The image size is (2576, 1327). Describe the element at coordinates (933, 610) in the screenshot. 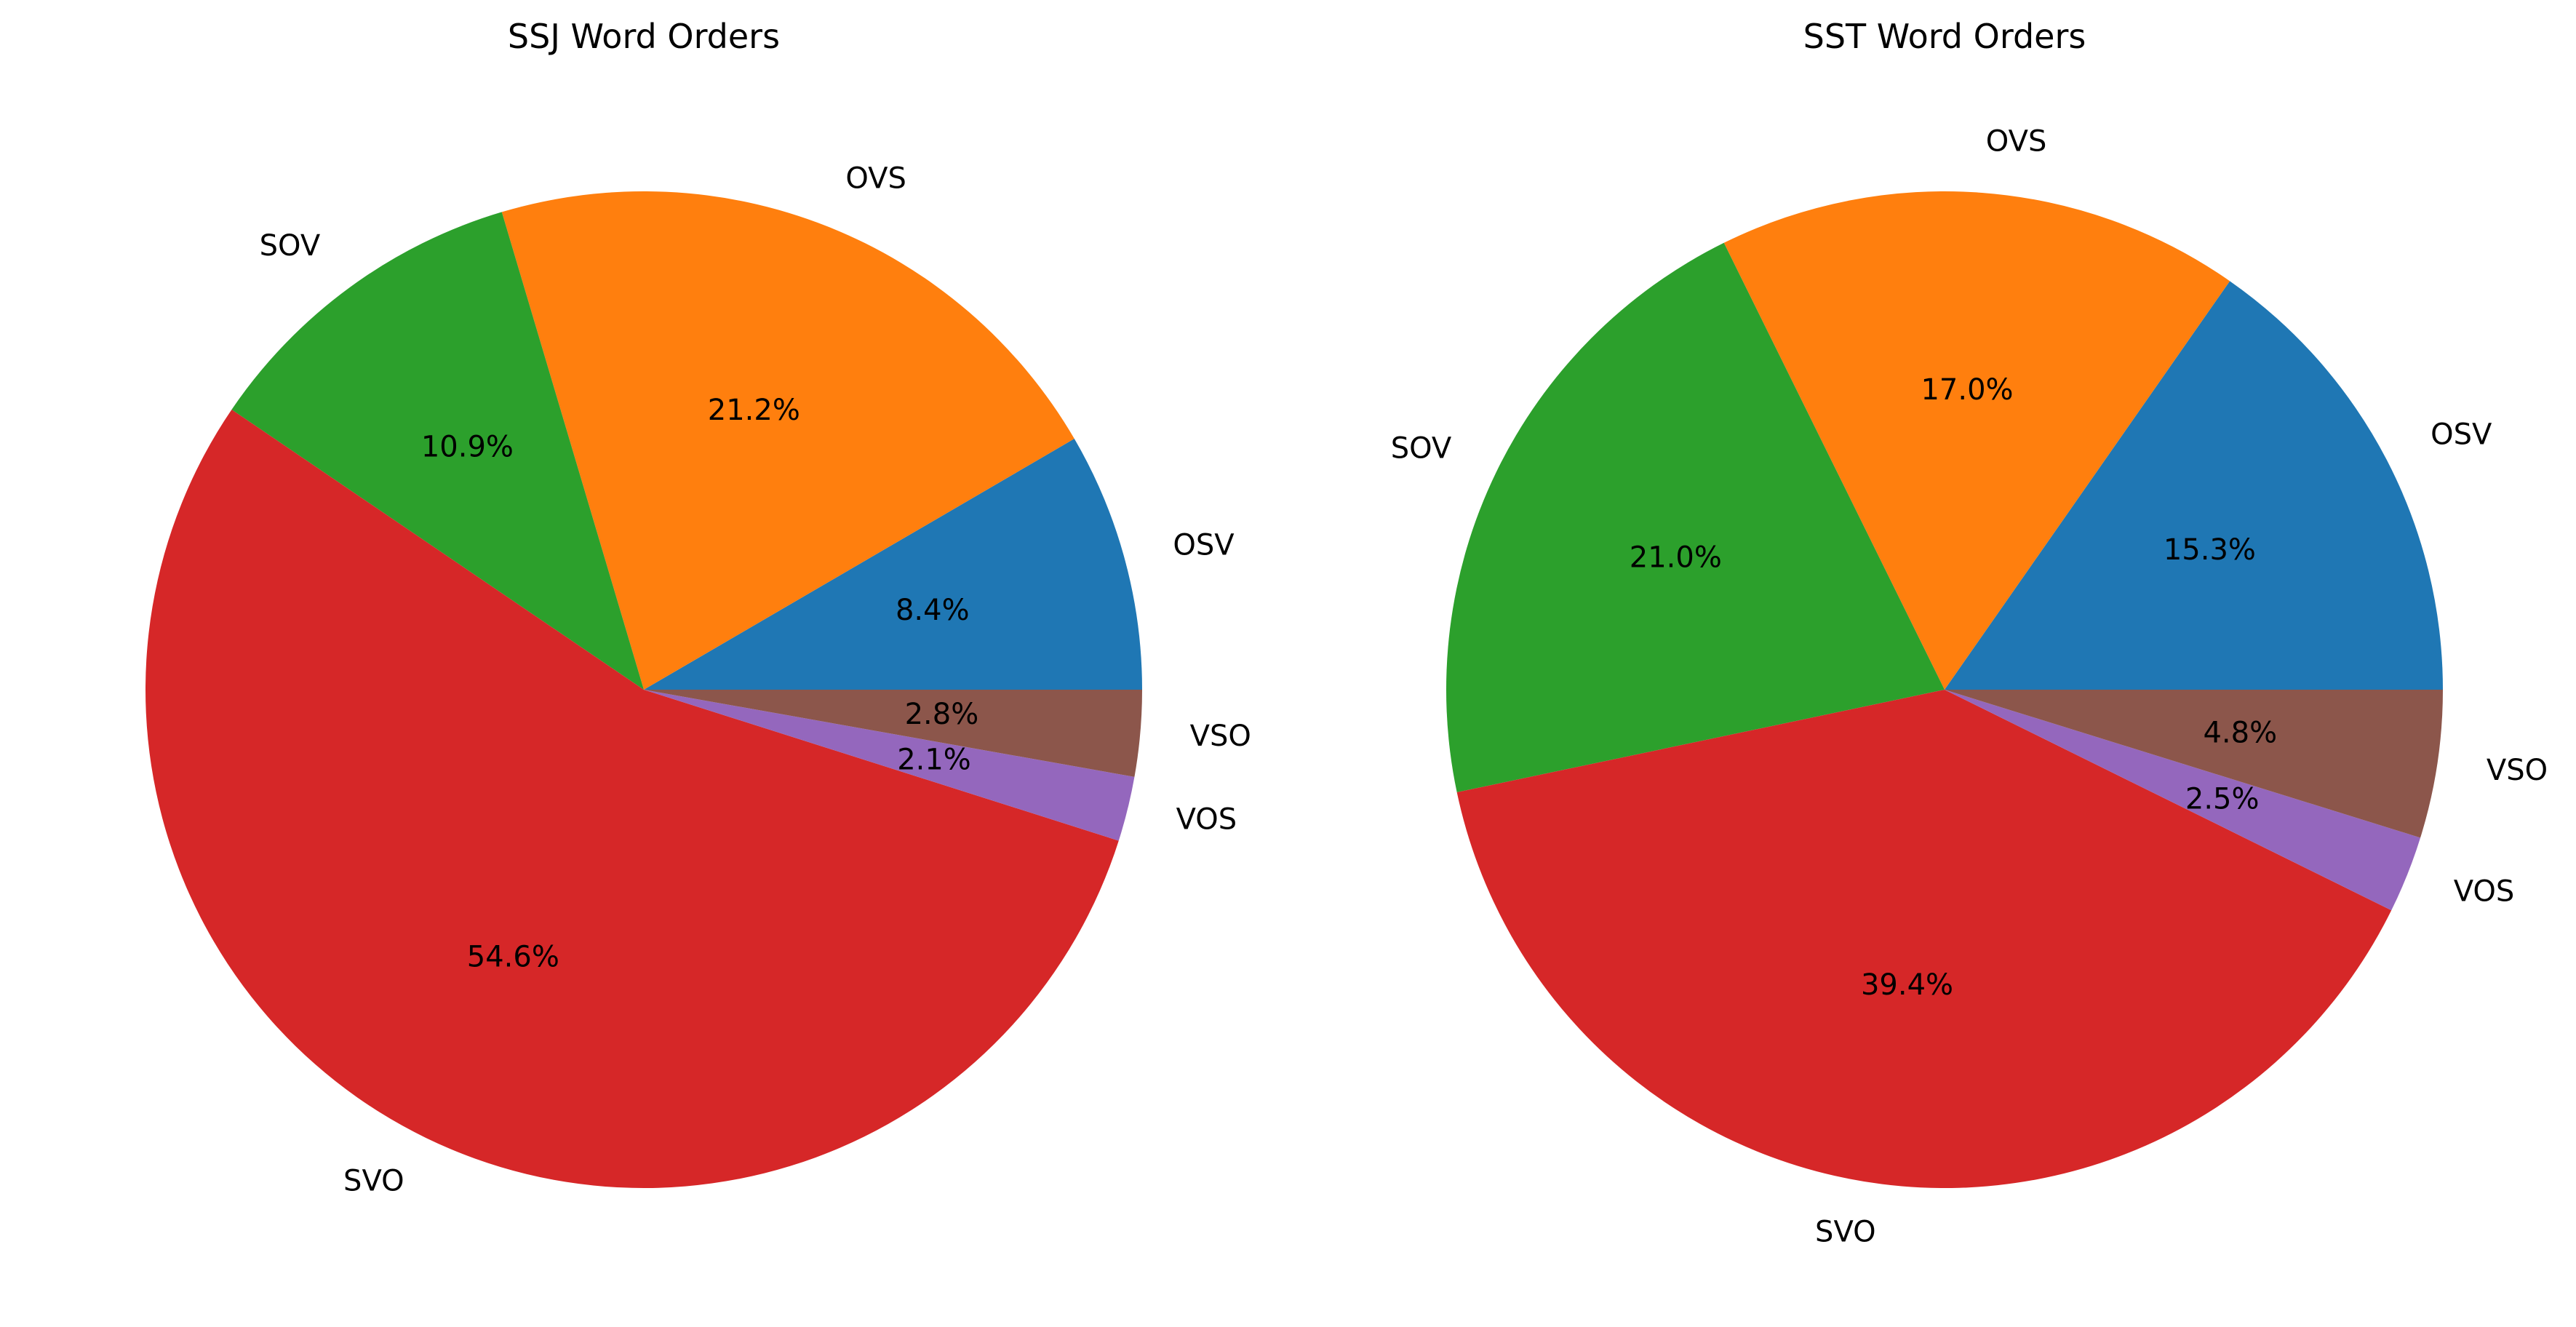

I see `slice-value-ssj-osv: 8.4%` at that location.